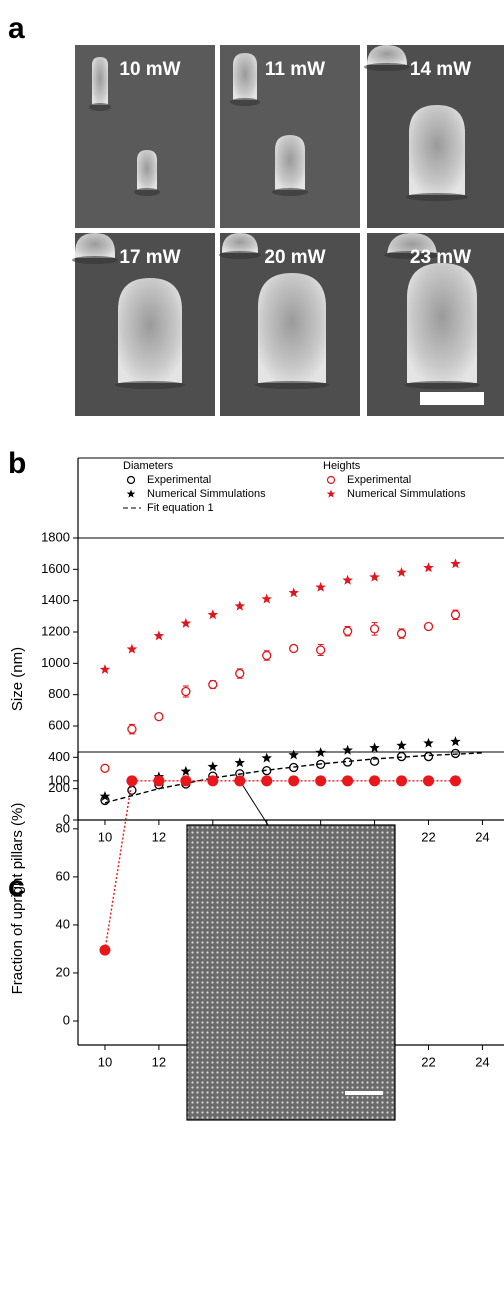 The width and height of the screenshot is (504, 1306). Describe the element at coordinates (59, 724) in the screenshot. I see `y-tick-label: 600` at that location.